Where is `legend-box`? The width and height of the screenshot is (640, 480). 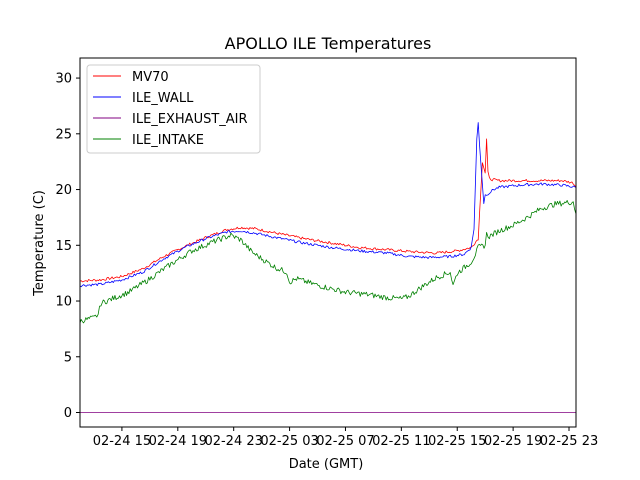
legend-box is located at coordinates (173, 109).